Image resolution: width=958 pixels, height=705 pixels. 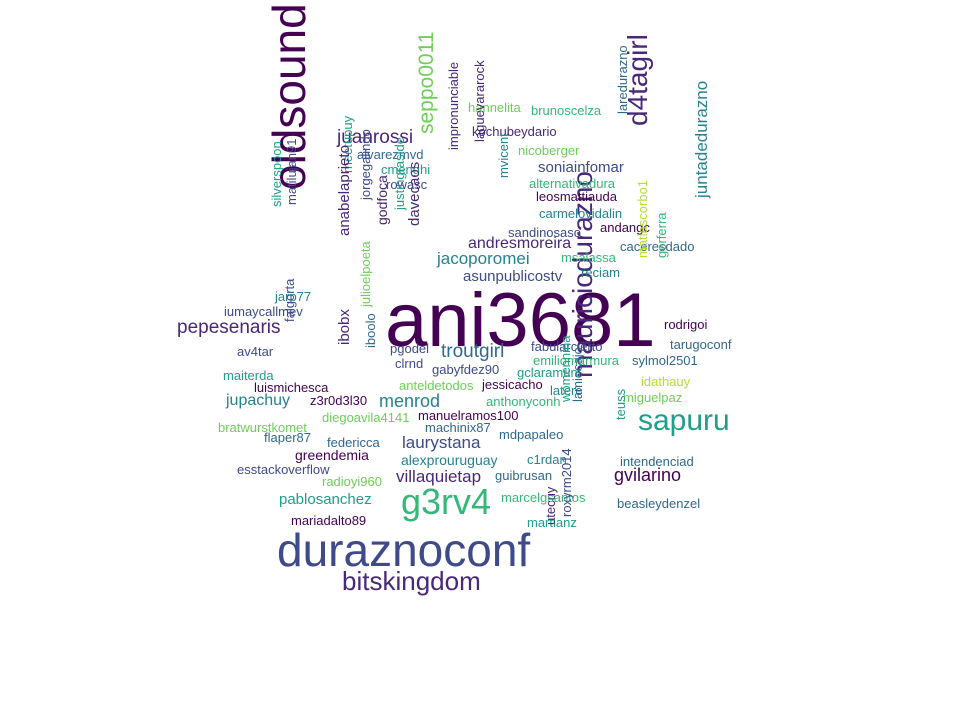 What do you see at coordinates (365, 274) in the screenshot?
I see `word-julioelpoeta: julioelpoeta` at bounding box center [365, 274].